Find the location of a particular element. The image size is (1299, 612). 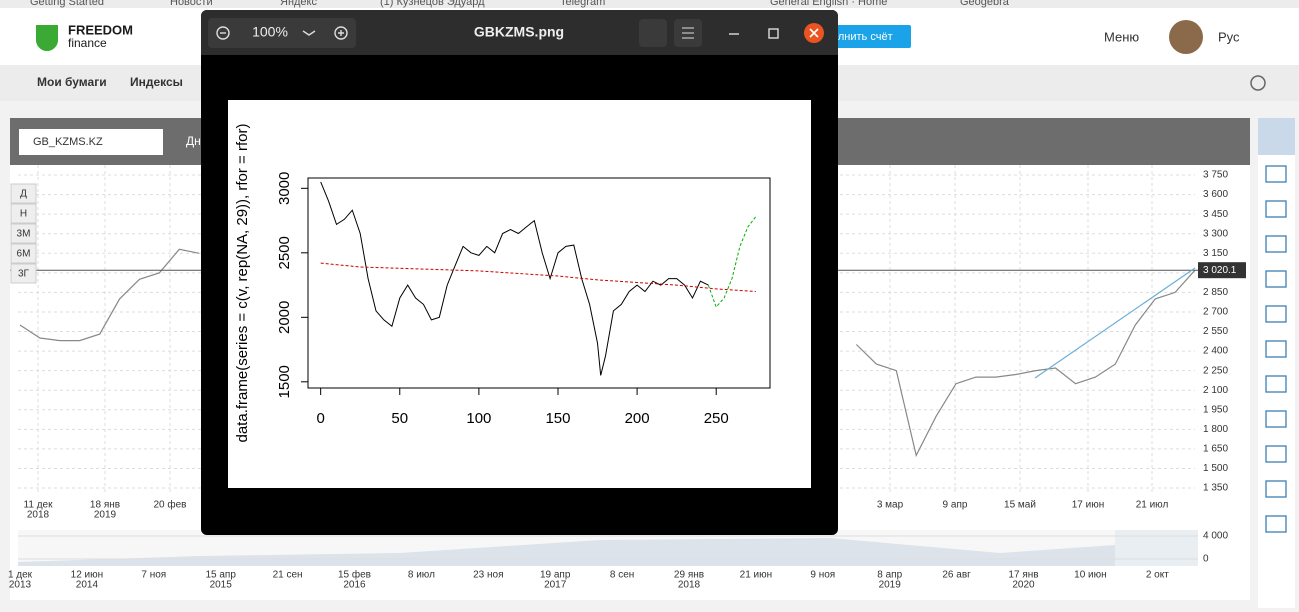

y-tick-label: 3 450 is located at coordinates (1215, 214).